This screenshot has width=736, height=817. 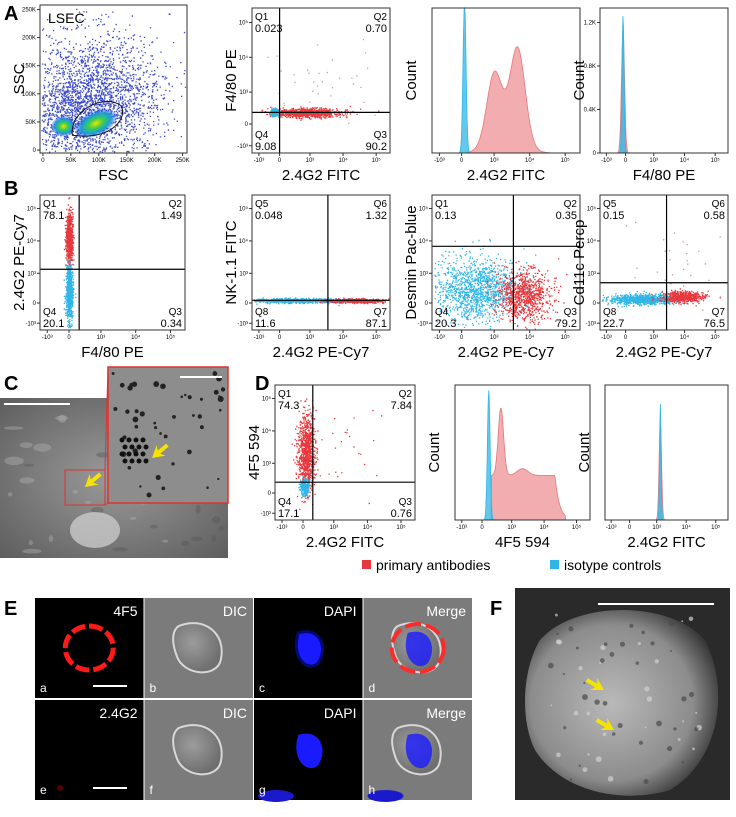 What do you see at coordinates (571, 312) in the screenshot?
I see `quadrant-name: Q3` at bounding box center [571, 312].